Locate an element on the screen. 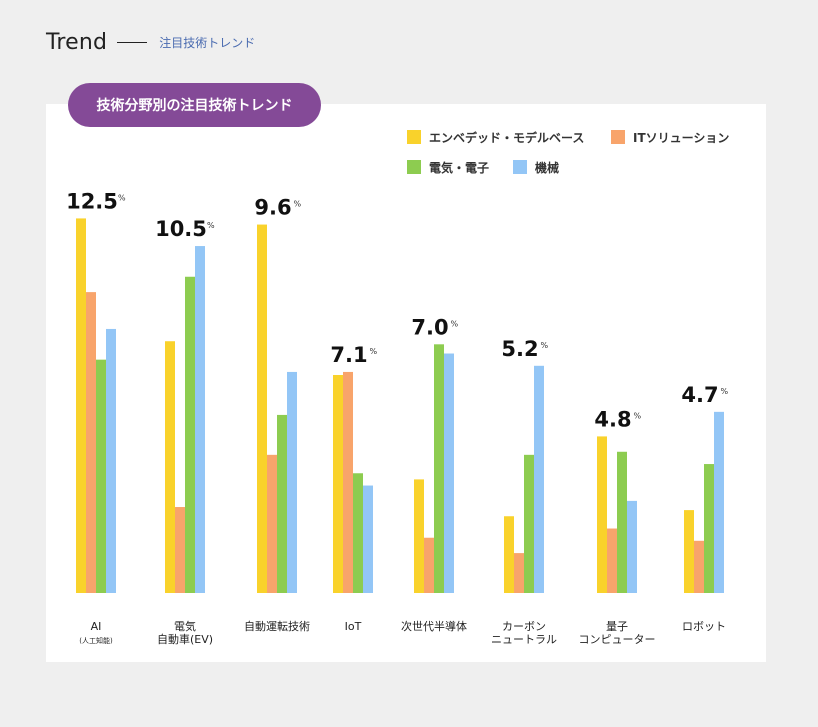 The image size is (818, 727). value-label: 4.7 is located at coordinates (699, 395).